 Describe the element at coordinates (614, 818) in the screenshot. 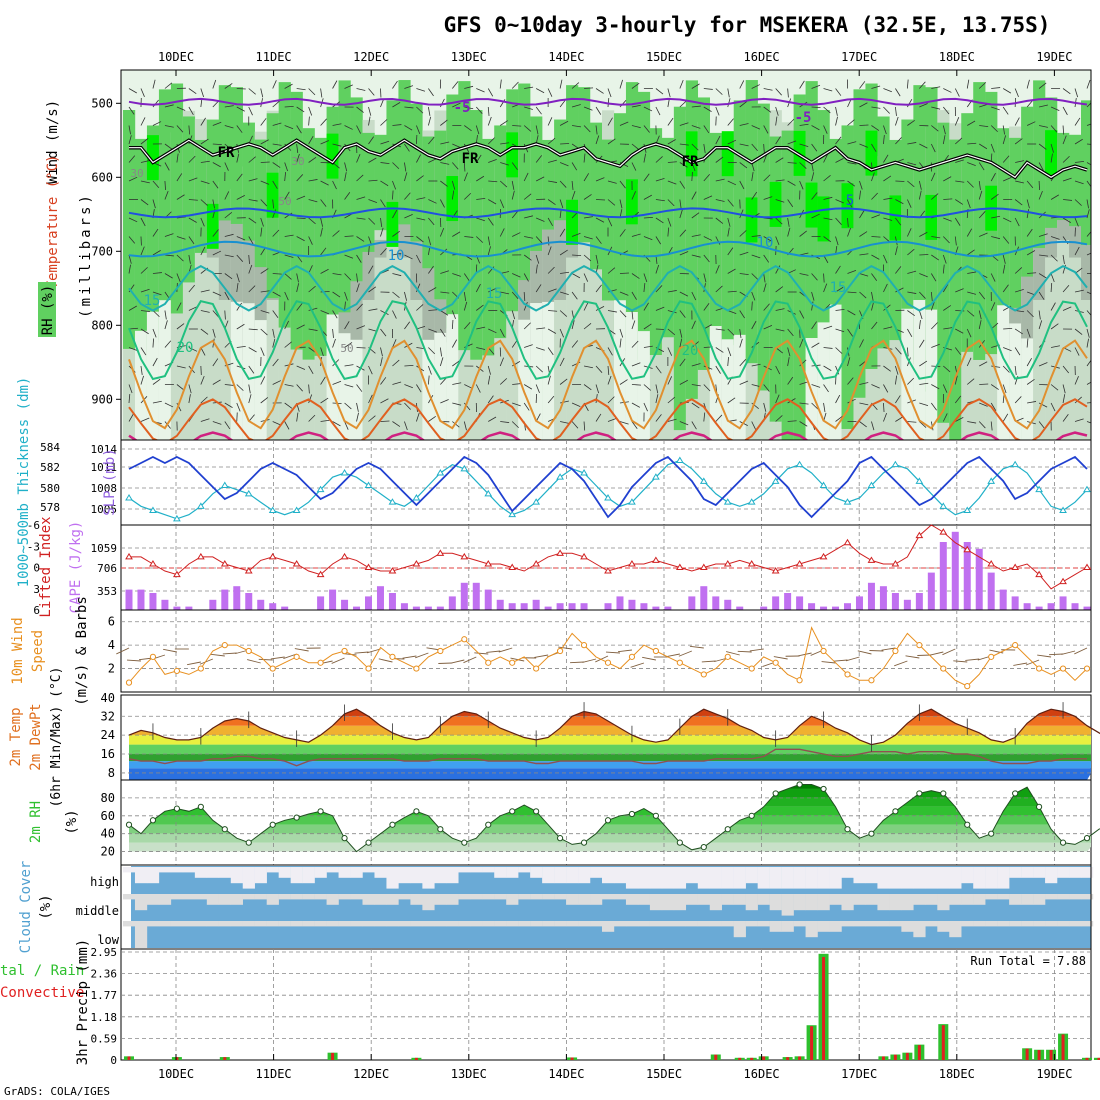

I see `rh-line` at that location.